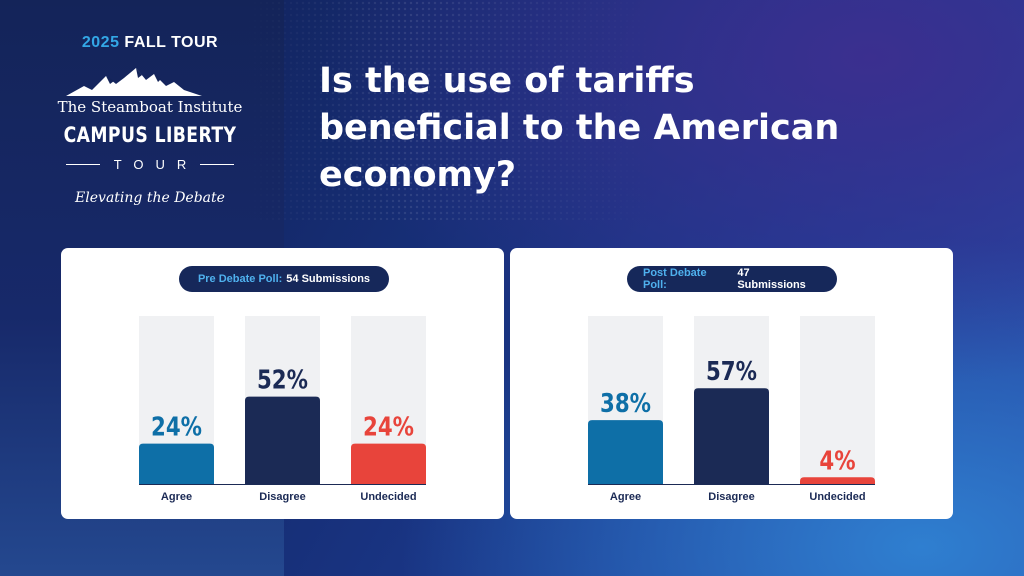 This screenshot has width=1024, height=576. I want to click on tagline: Elevating the Debate, so click(150, 198).